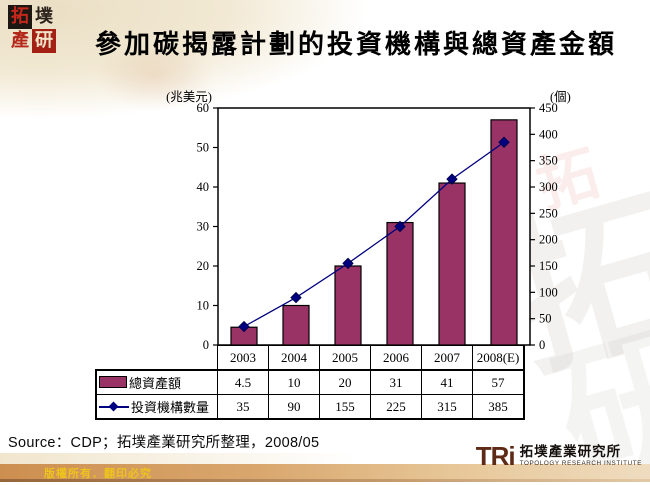 The height and width of the screenshot is (485, 650). I want to click on legend-cell: 投資機構數量, so click(156, 407).